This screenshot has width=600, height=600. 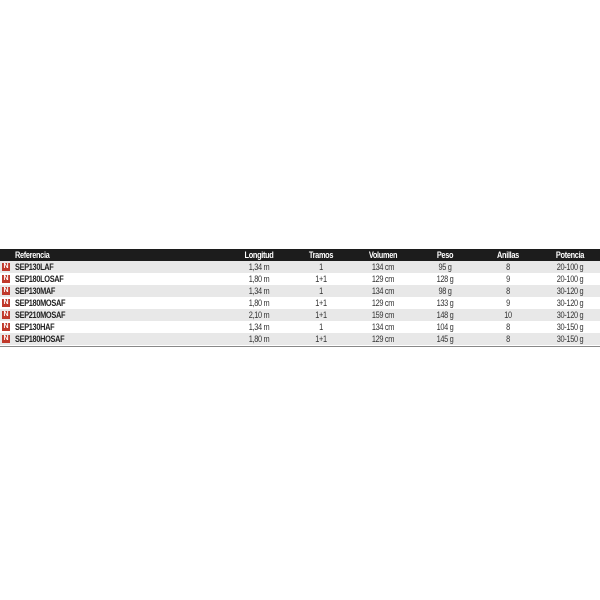 I want to click on header-peso: Peso, so click(x=445, y=255).